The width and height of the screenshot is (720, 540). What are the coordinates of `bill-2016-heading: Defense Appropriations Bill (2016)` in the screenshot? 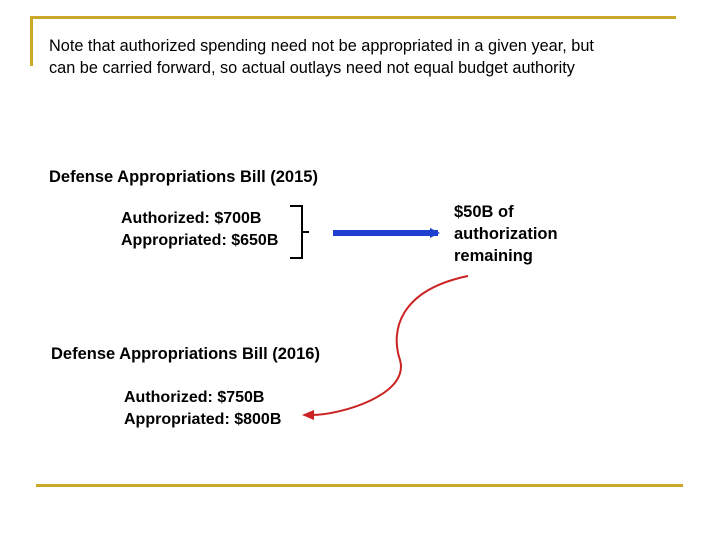 It's located at (185, 354).